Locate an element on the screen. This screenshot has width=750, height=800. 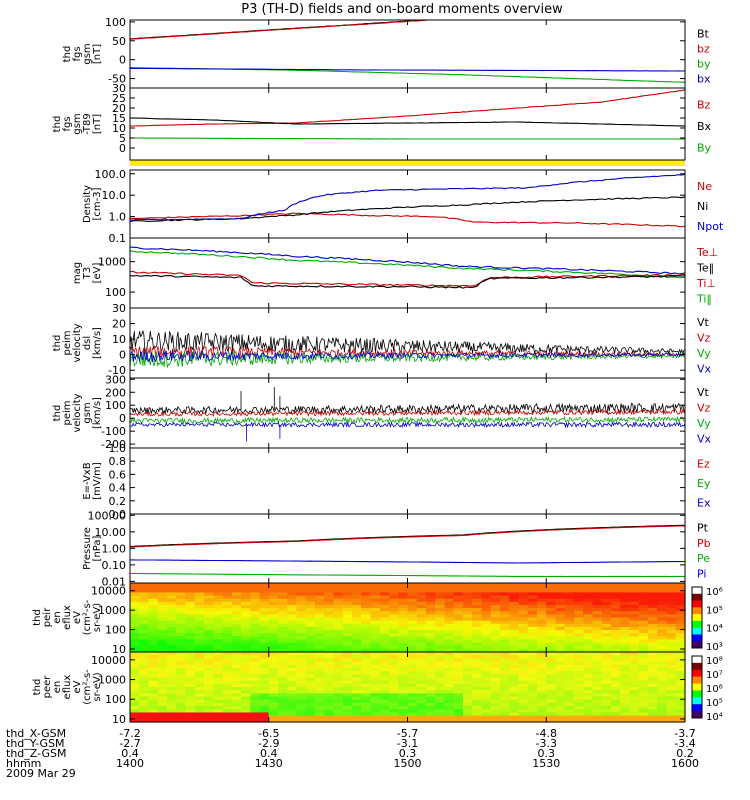
panel-frame is located at coordinates (407, 481).